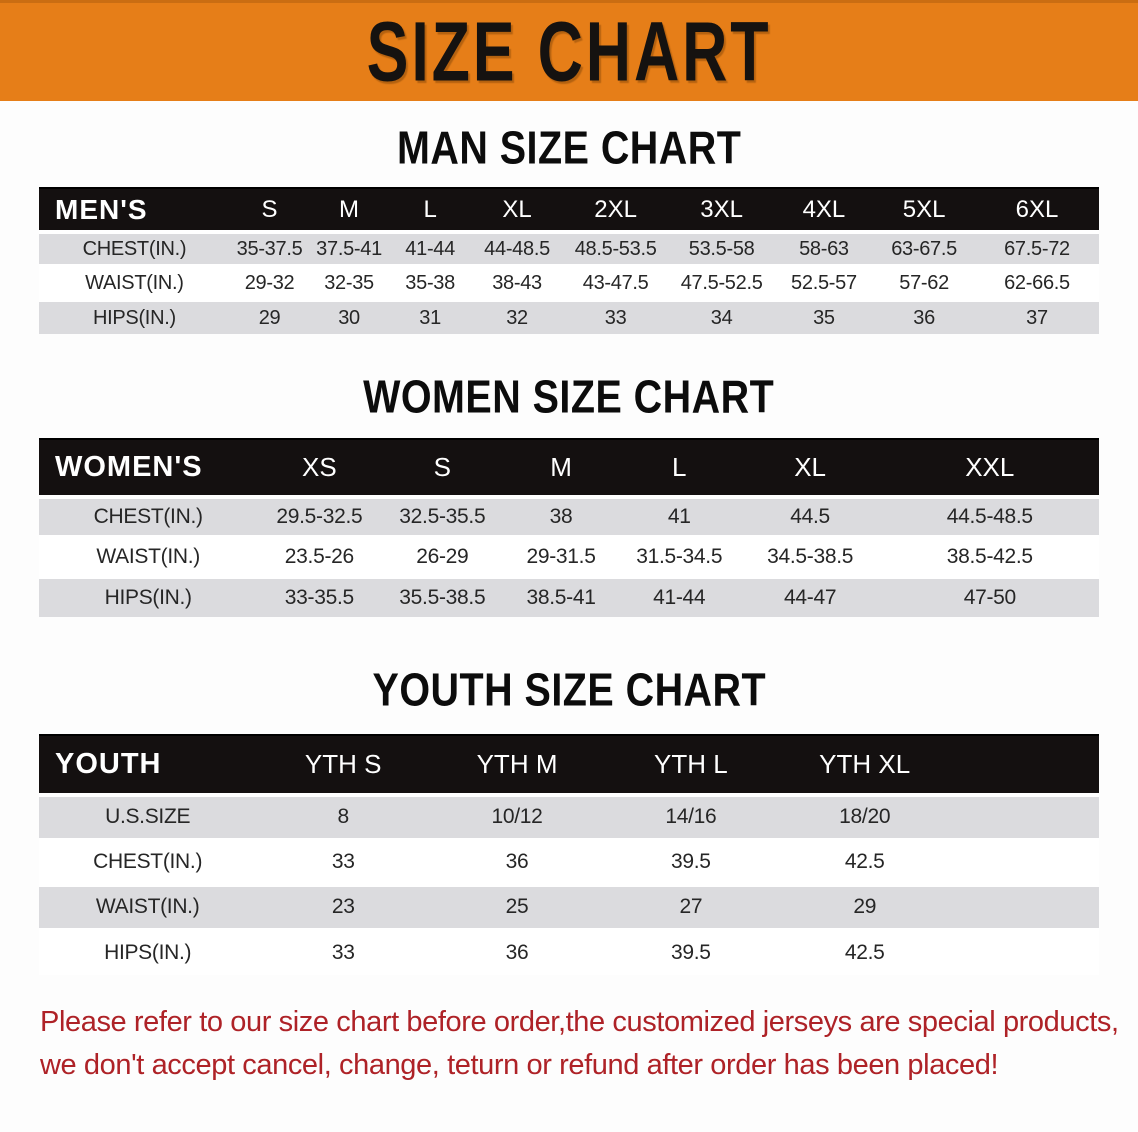 The width and height of the screenshot is (1138, 1132). Describe the element at coordinates (430, 248) in the screenshot. I see `measure-value: 41-44` at that location.